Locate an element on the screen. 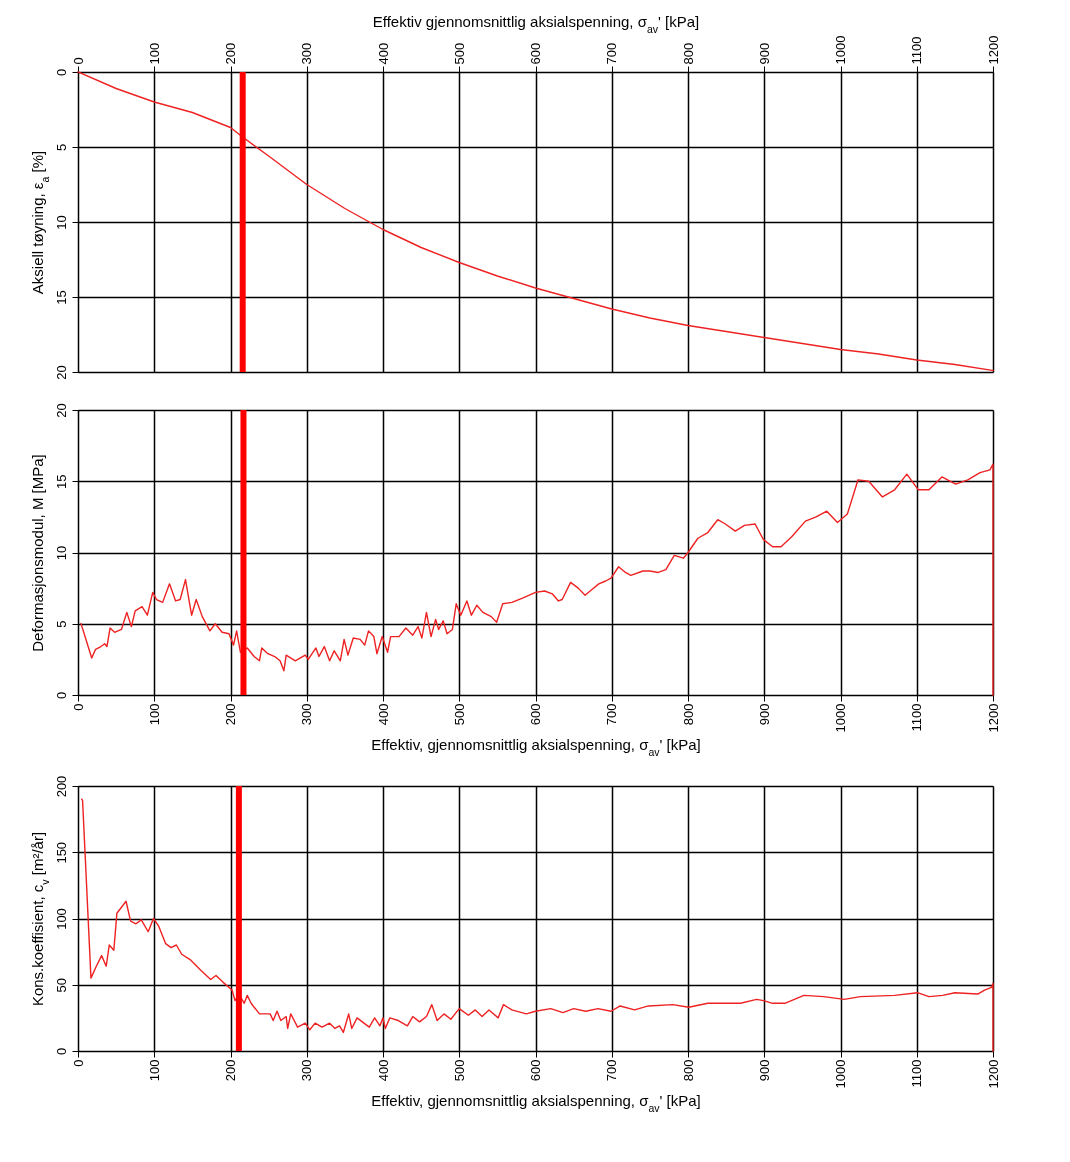  y-tick-label: 150 is located at coordinates (61, 852).